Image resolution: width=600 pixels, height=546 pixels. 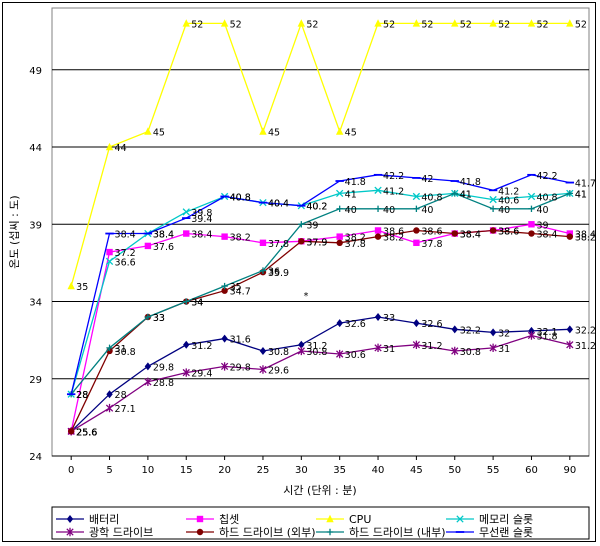 What do you see at coordinates (104, 519) in the screenshot?
I see `legend-label: 배터리` at bounding box center [104, 519].